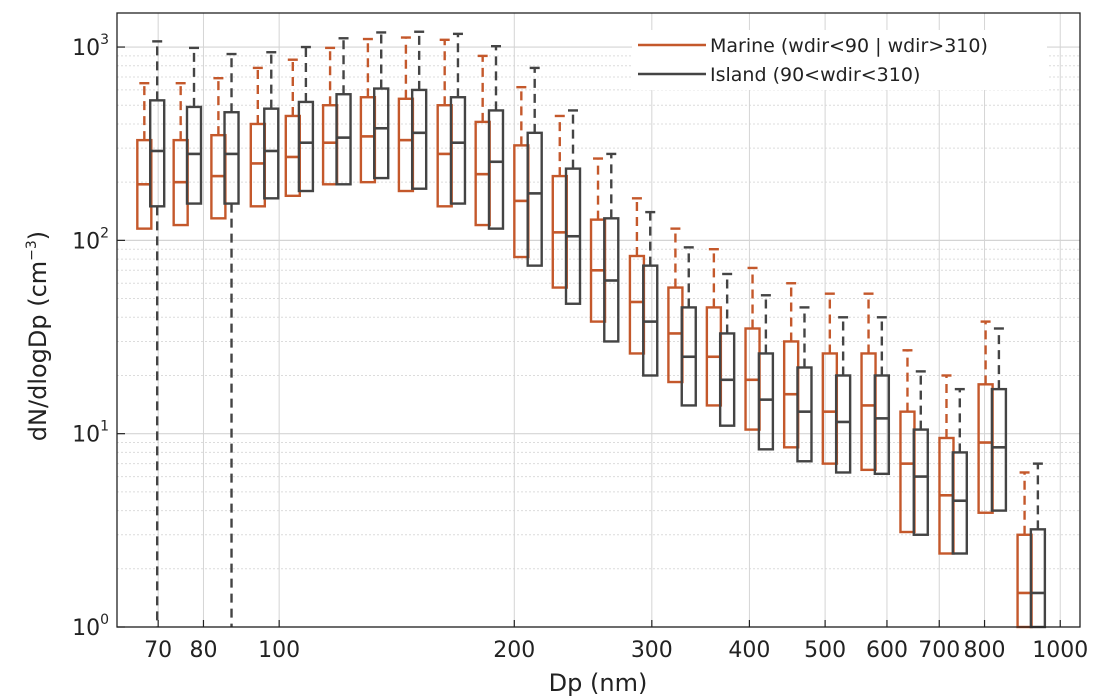 The width and height of the screenshot is (1107, 700). I want to click on y-axis-label-close: ), so click(38, 235).